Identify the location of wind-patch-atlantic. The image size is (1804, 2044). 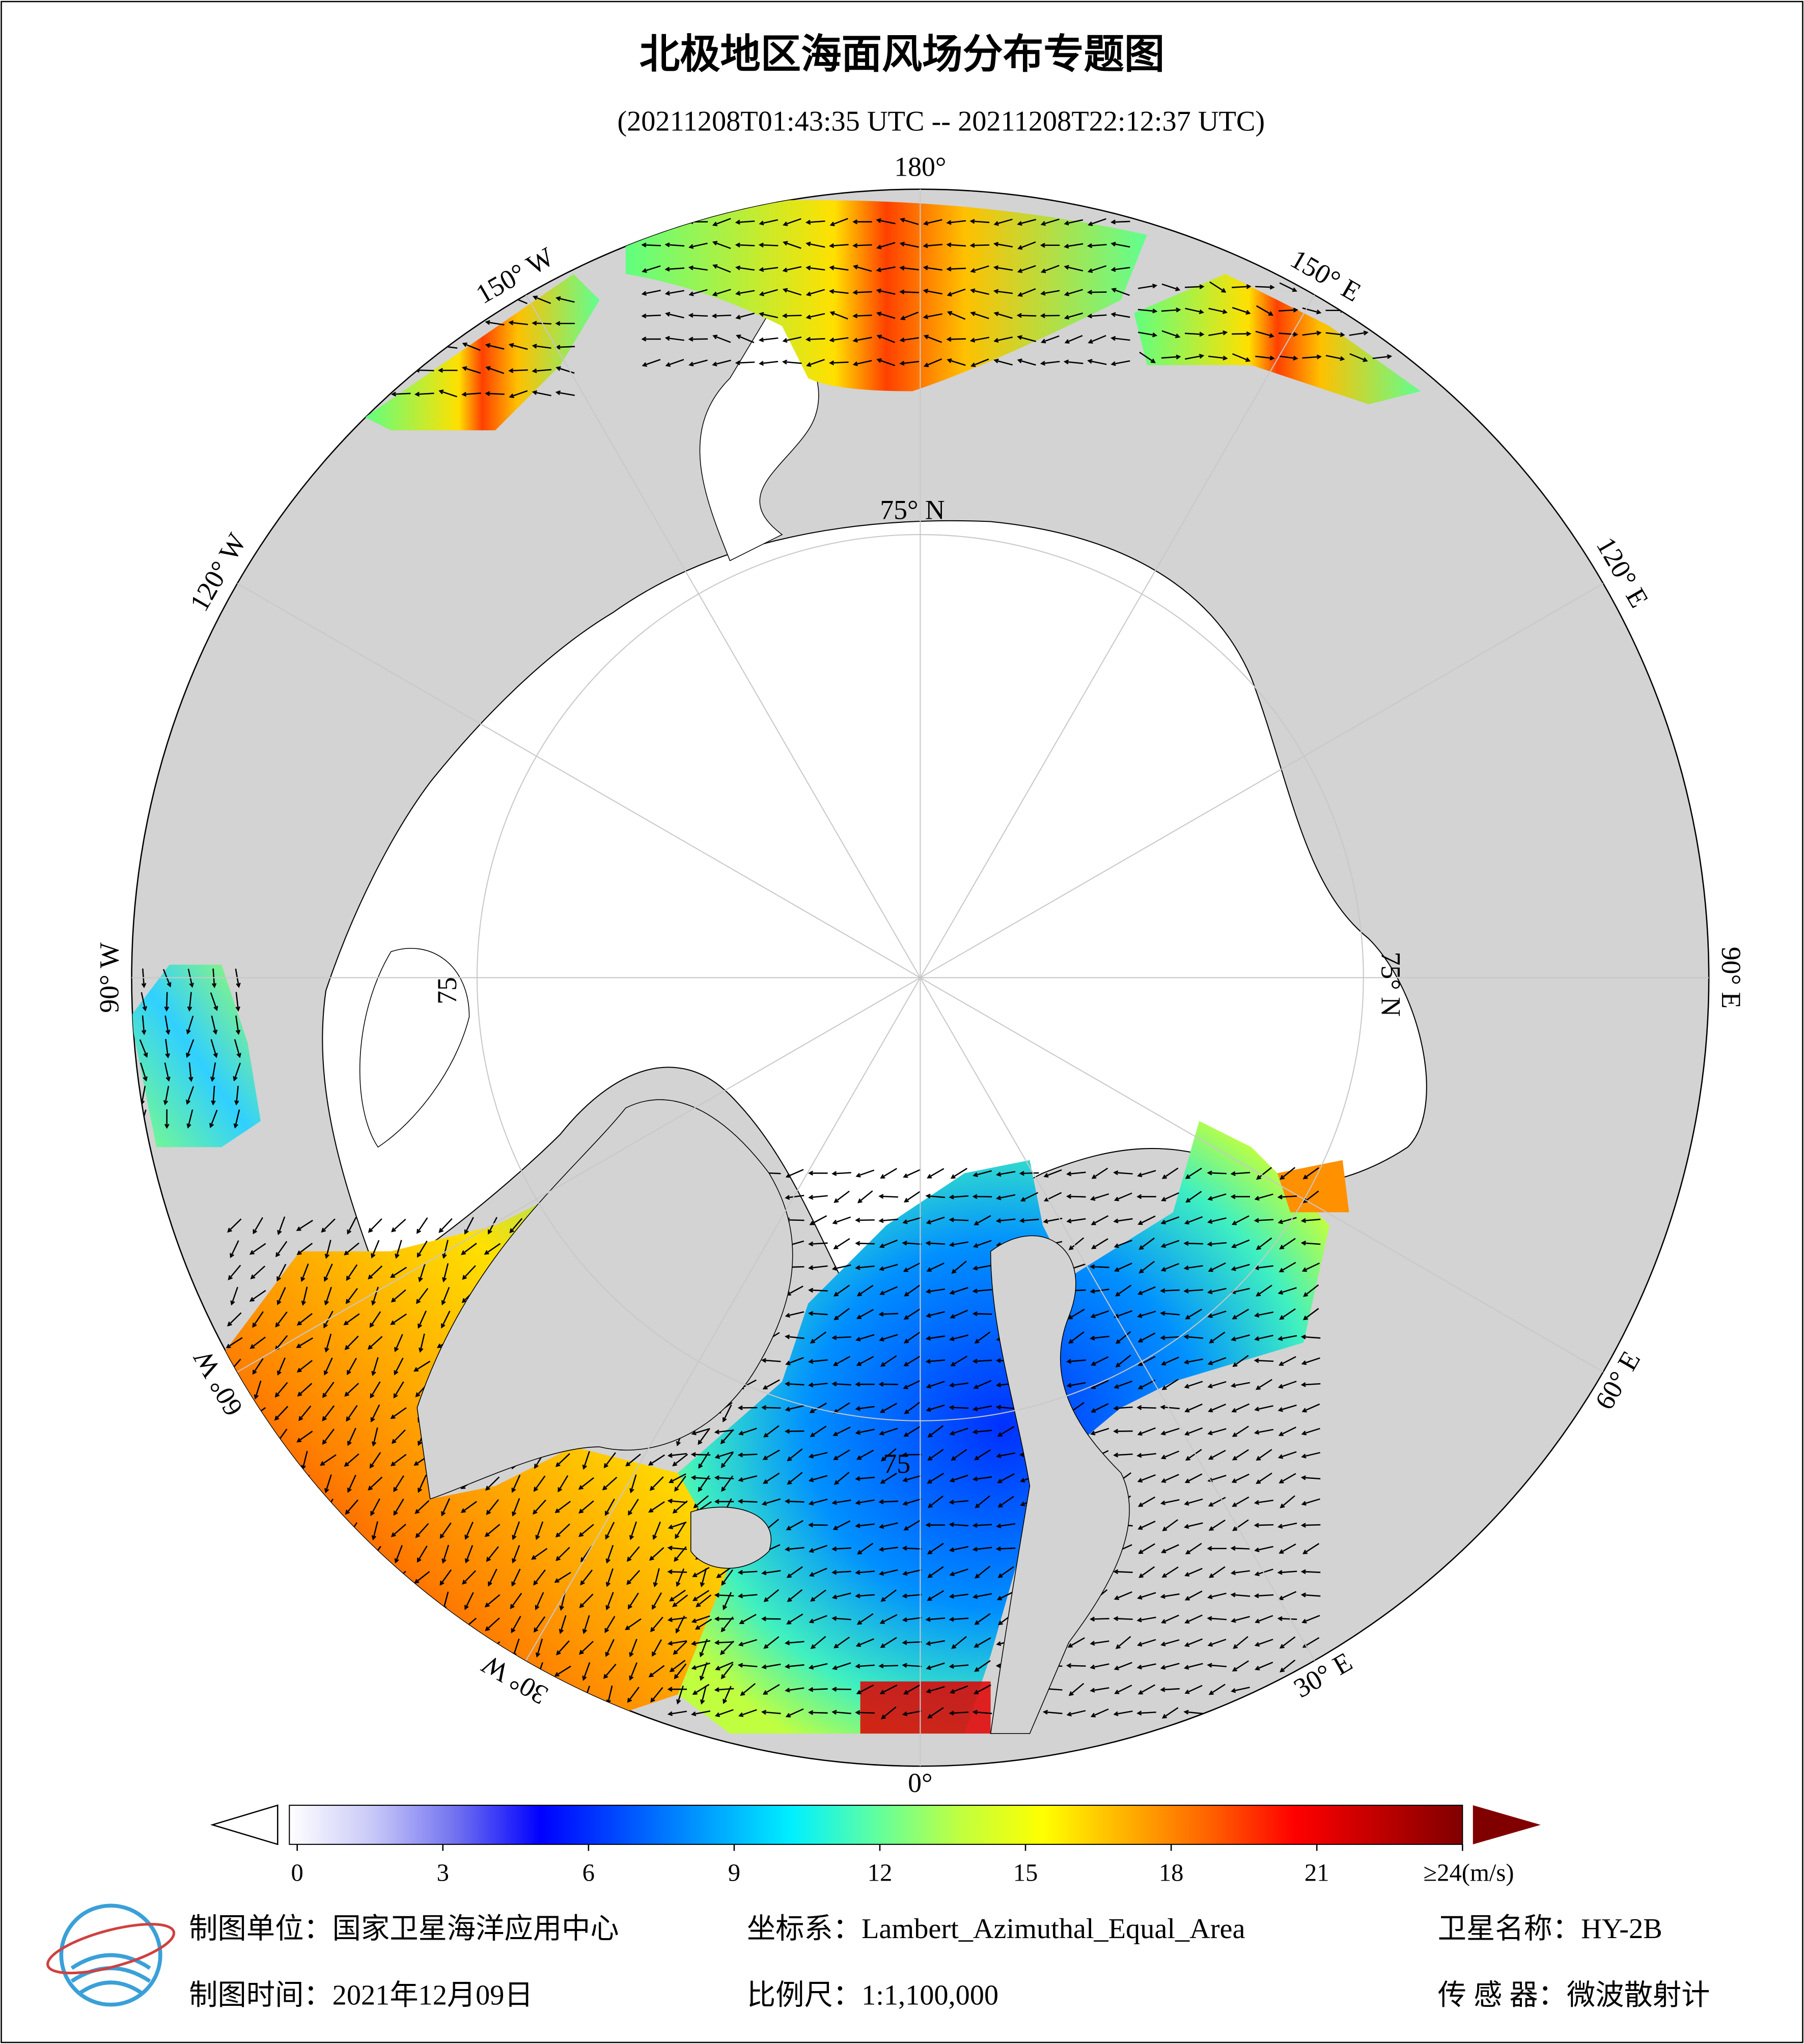
(1004, 1427).